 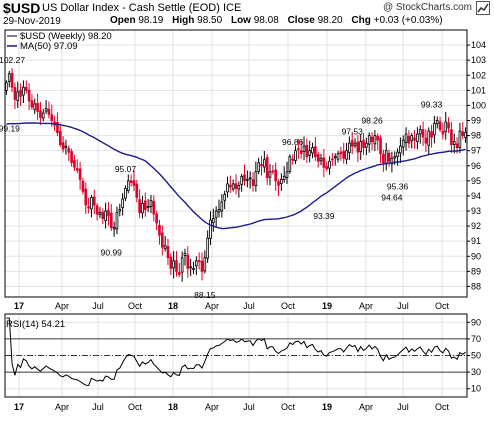 I want to click on price-annotation: 99.33, so click(x=432, y=105).